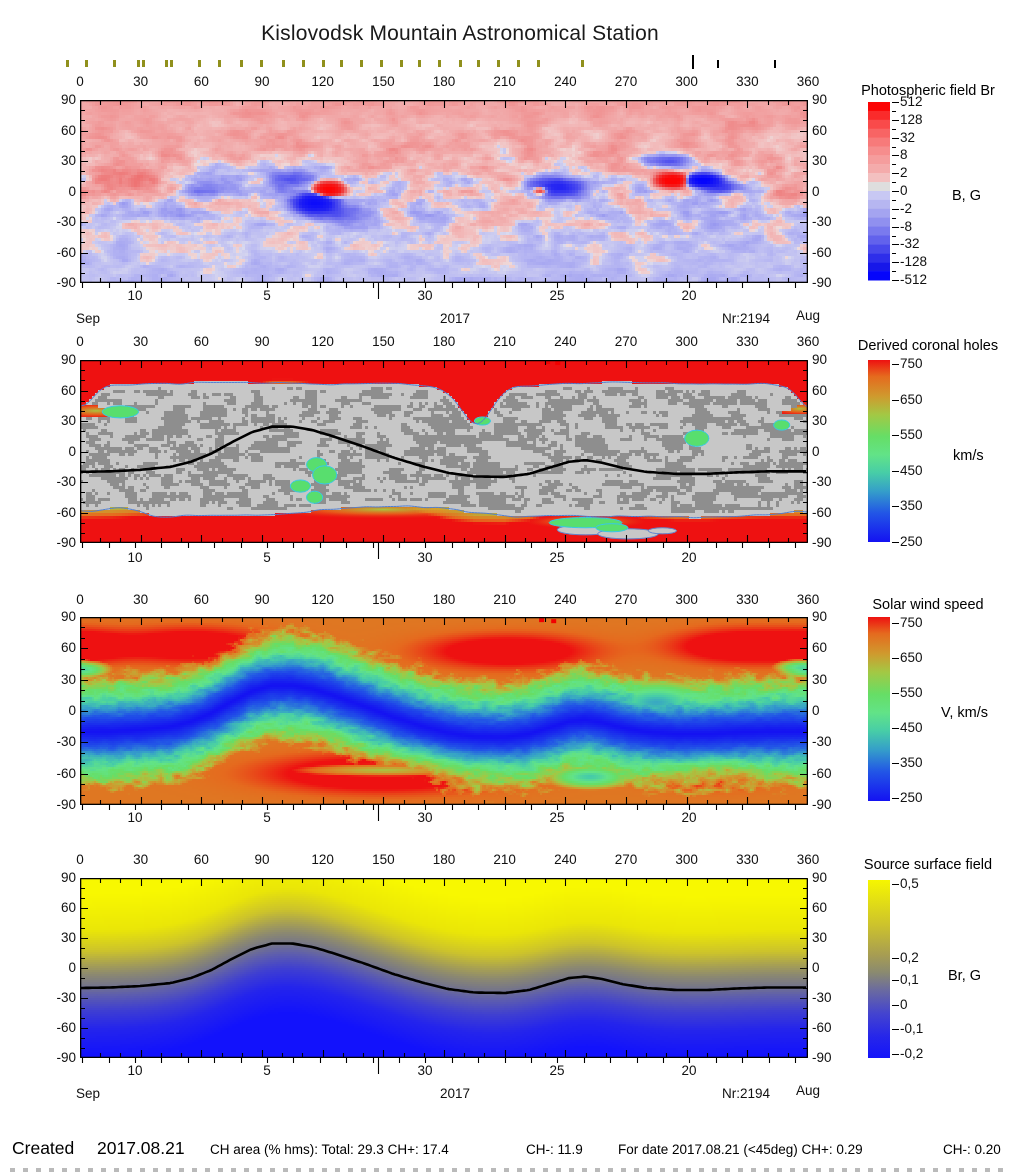 The image size is (1020, 1172). I want to click on lon-axis-label: 180, so click(444, 341).